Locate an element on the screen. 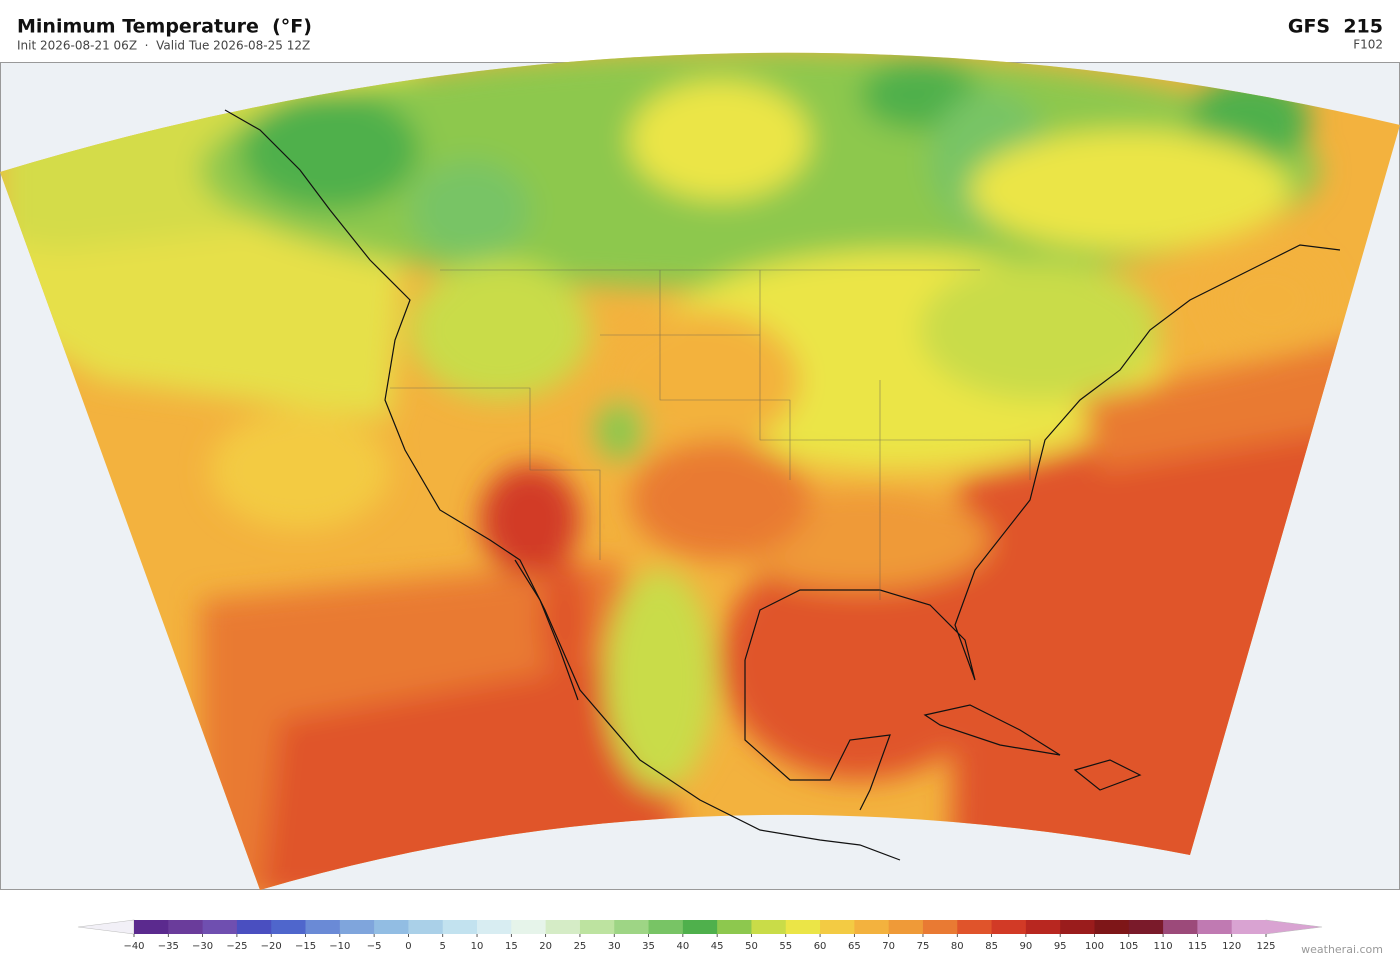 The image size is (1400, 964). colorbar-tick-label: −10 is located at coordinates (339, 946).